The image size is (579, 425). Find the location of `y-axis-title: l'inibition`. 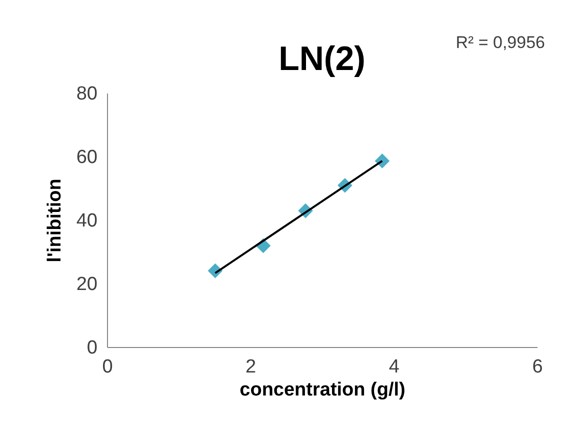

y-axis-title: l'inibition is located at coordinates (55, 220).